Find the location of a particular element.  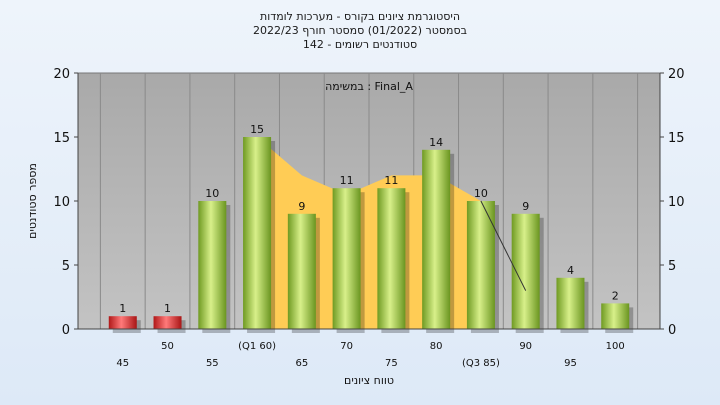

chart-subtitle-semester: בסמסטר (01/2022) סמסטר חורף 2022/23 is located at coordinates (360, 30).